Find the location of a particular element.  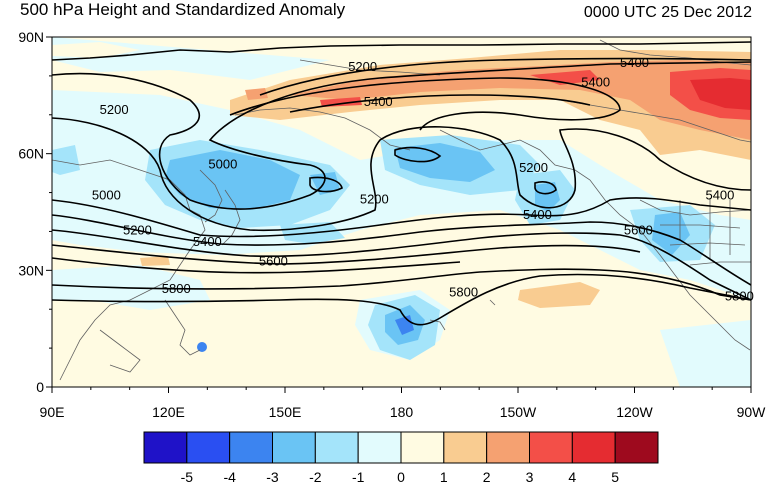

map-valid-time: 0000 UTC 25 Dec 2012 is located at coordinates (667, 12).